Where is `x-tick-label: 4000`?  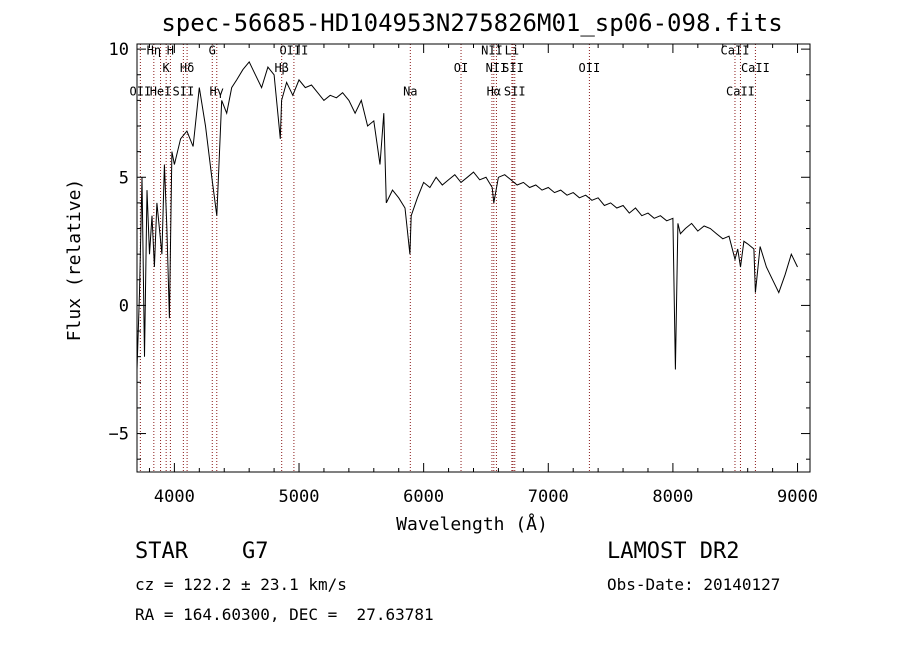 x-tick-label: 4000 is located at coordinates (174, 497).